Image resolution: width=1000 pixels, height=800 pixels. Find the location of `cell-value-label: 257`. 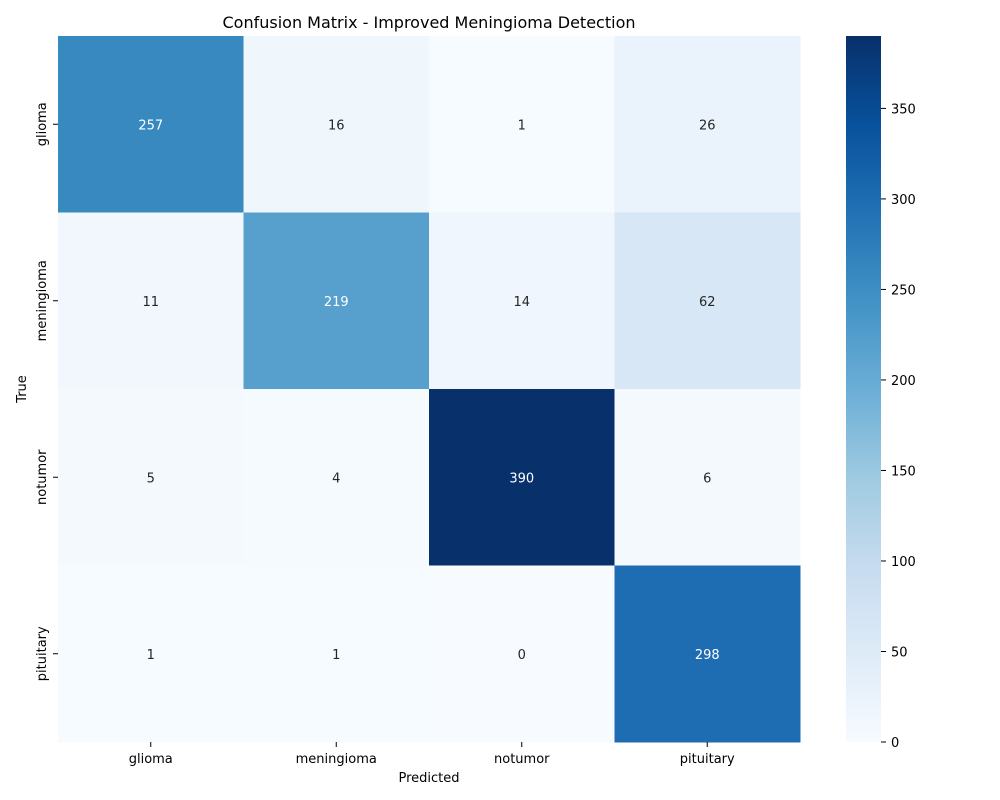

cell-value-label: 257 is located at coordinates (150, 125).